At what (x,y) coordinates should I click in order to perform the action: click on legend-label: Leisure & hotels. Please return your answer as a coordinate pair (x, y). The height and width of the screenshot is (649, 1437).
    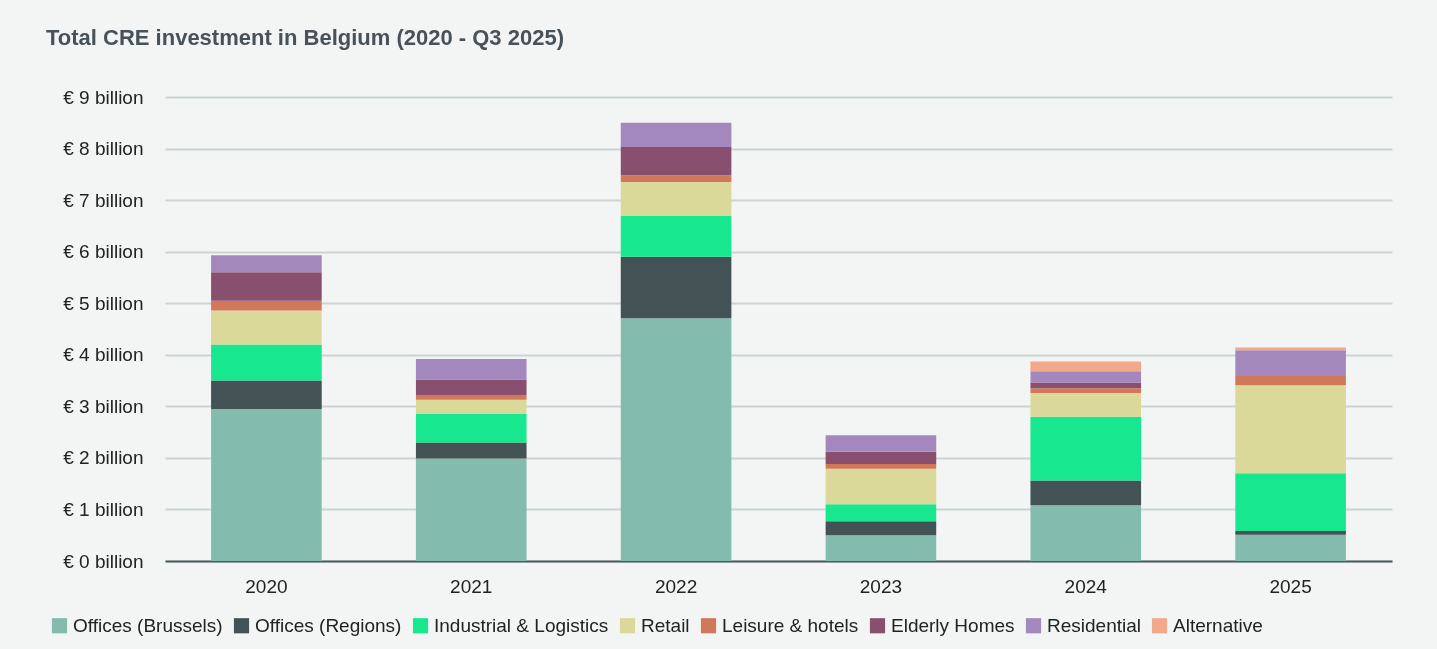
    Looking at the image, I should click on (790, 625).